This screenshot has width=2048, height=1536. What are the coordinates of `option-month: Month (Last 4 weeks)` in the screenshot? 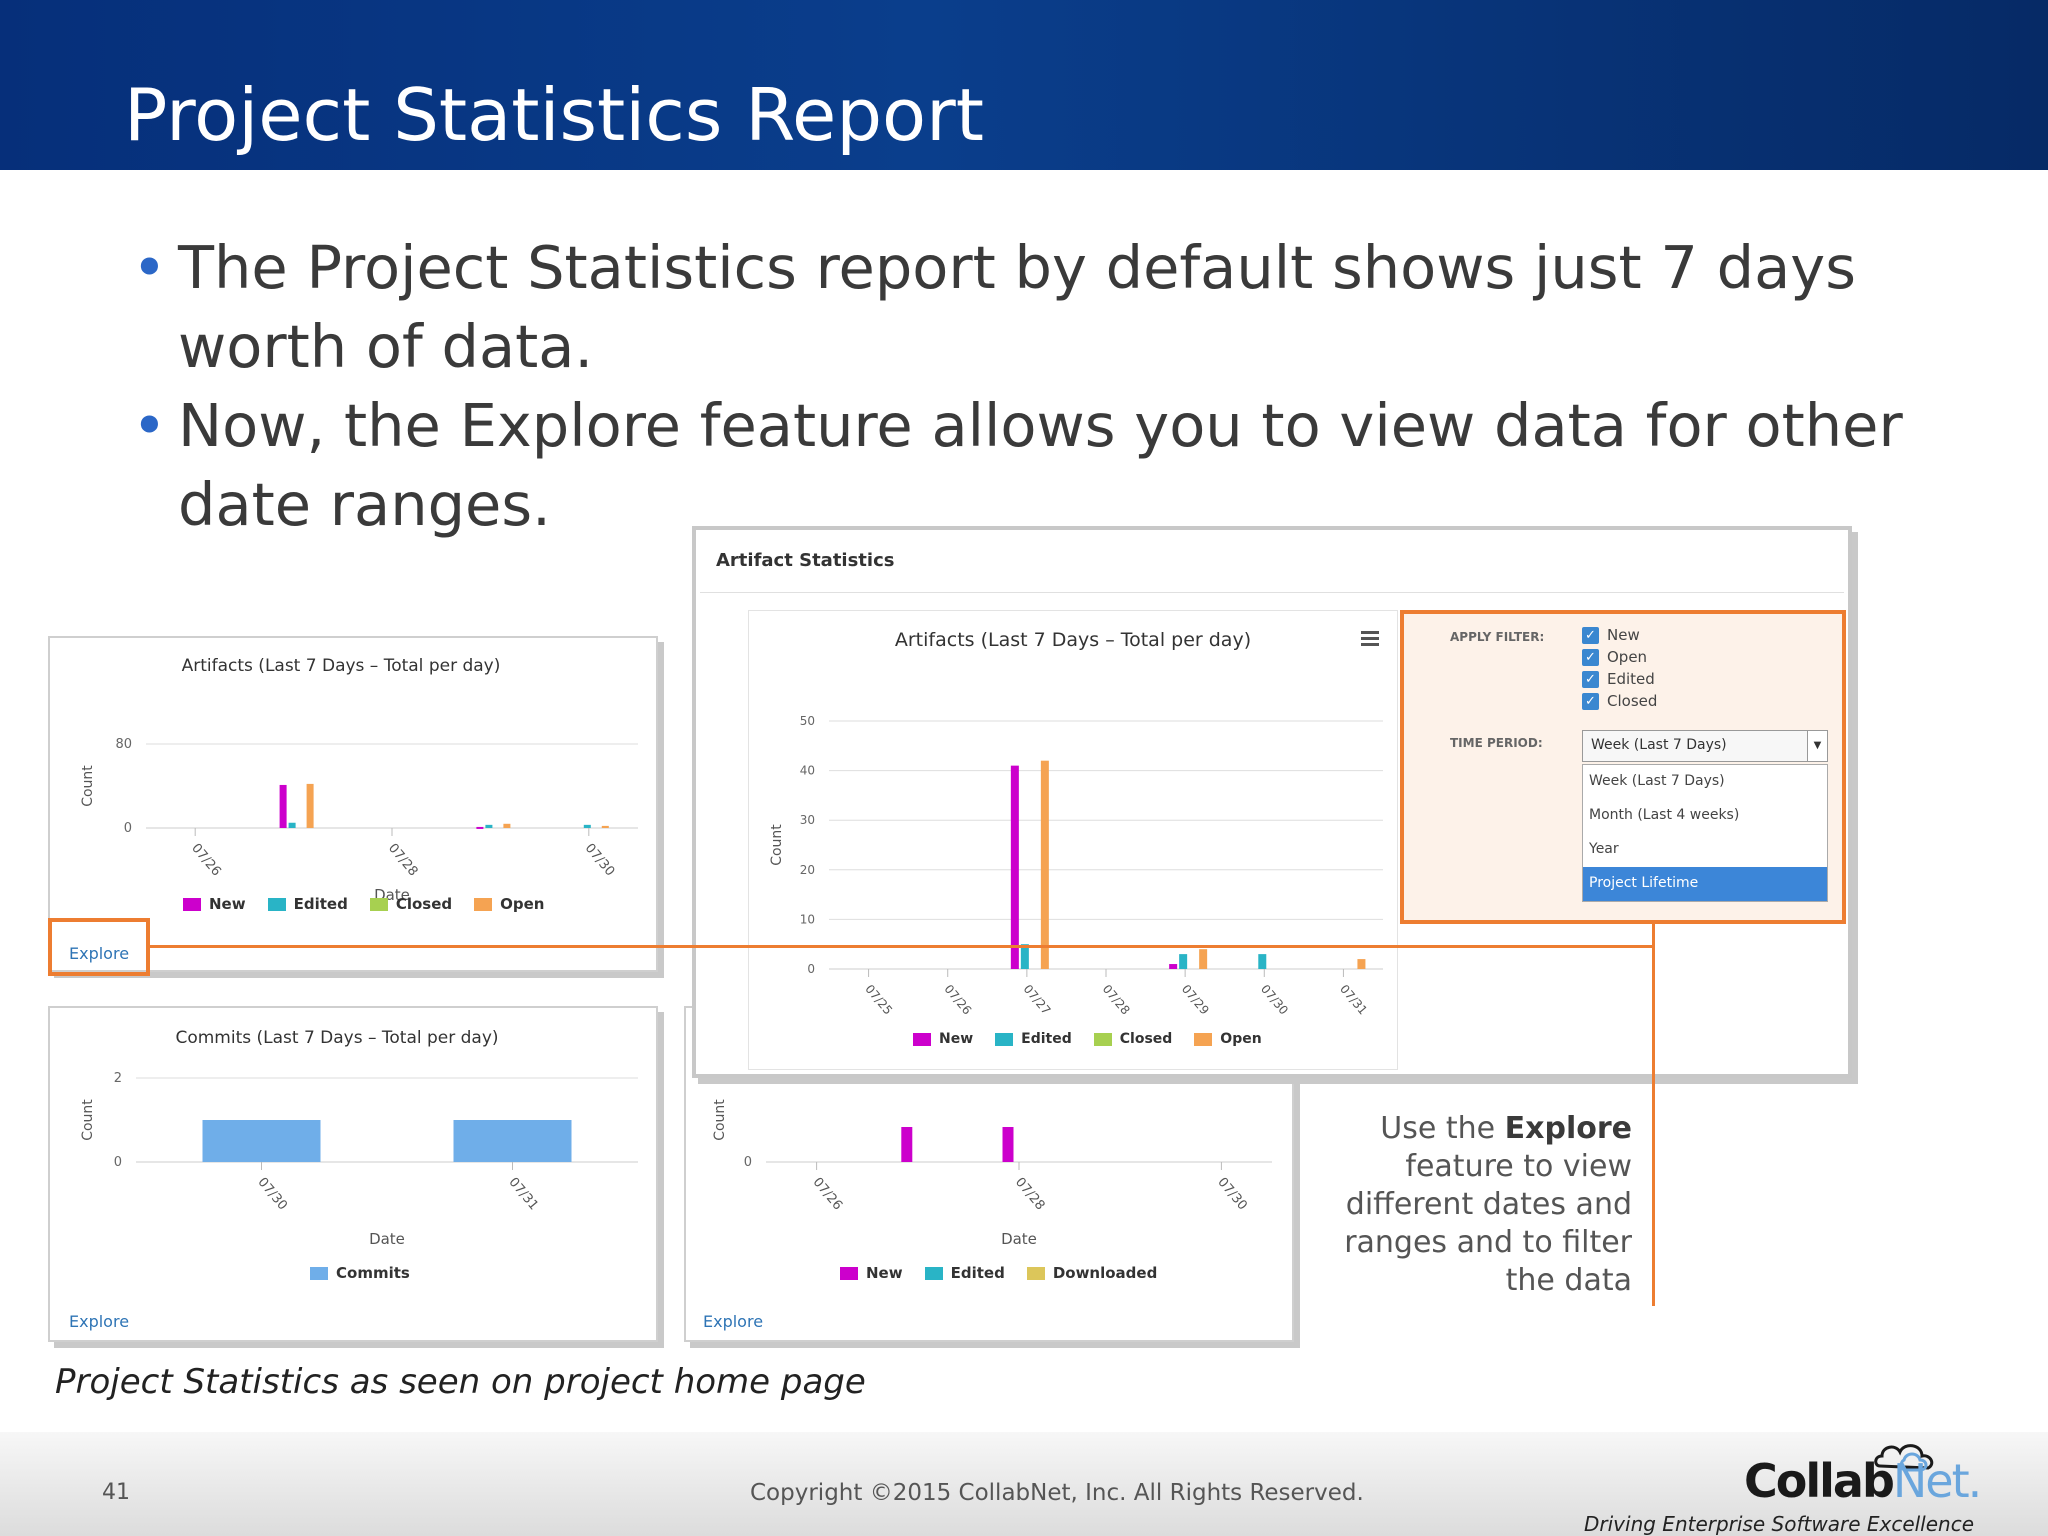 It's located at (1664, 815).